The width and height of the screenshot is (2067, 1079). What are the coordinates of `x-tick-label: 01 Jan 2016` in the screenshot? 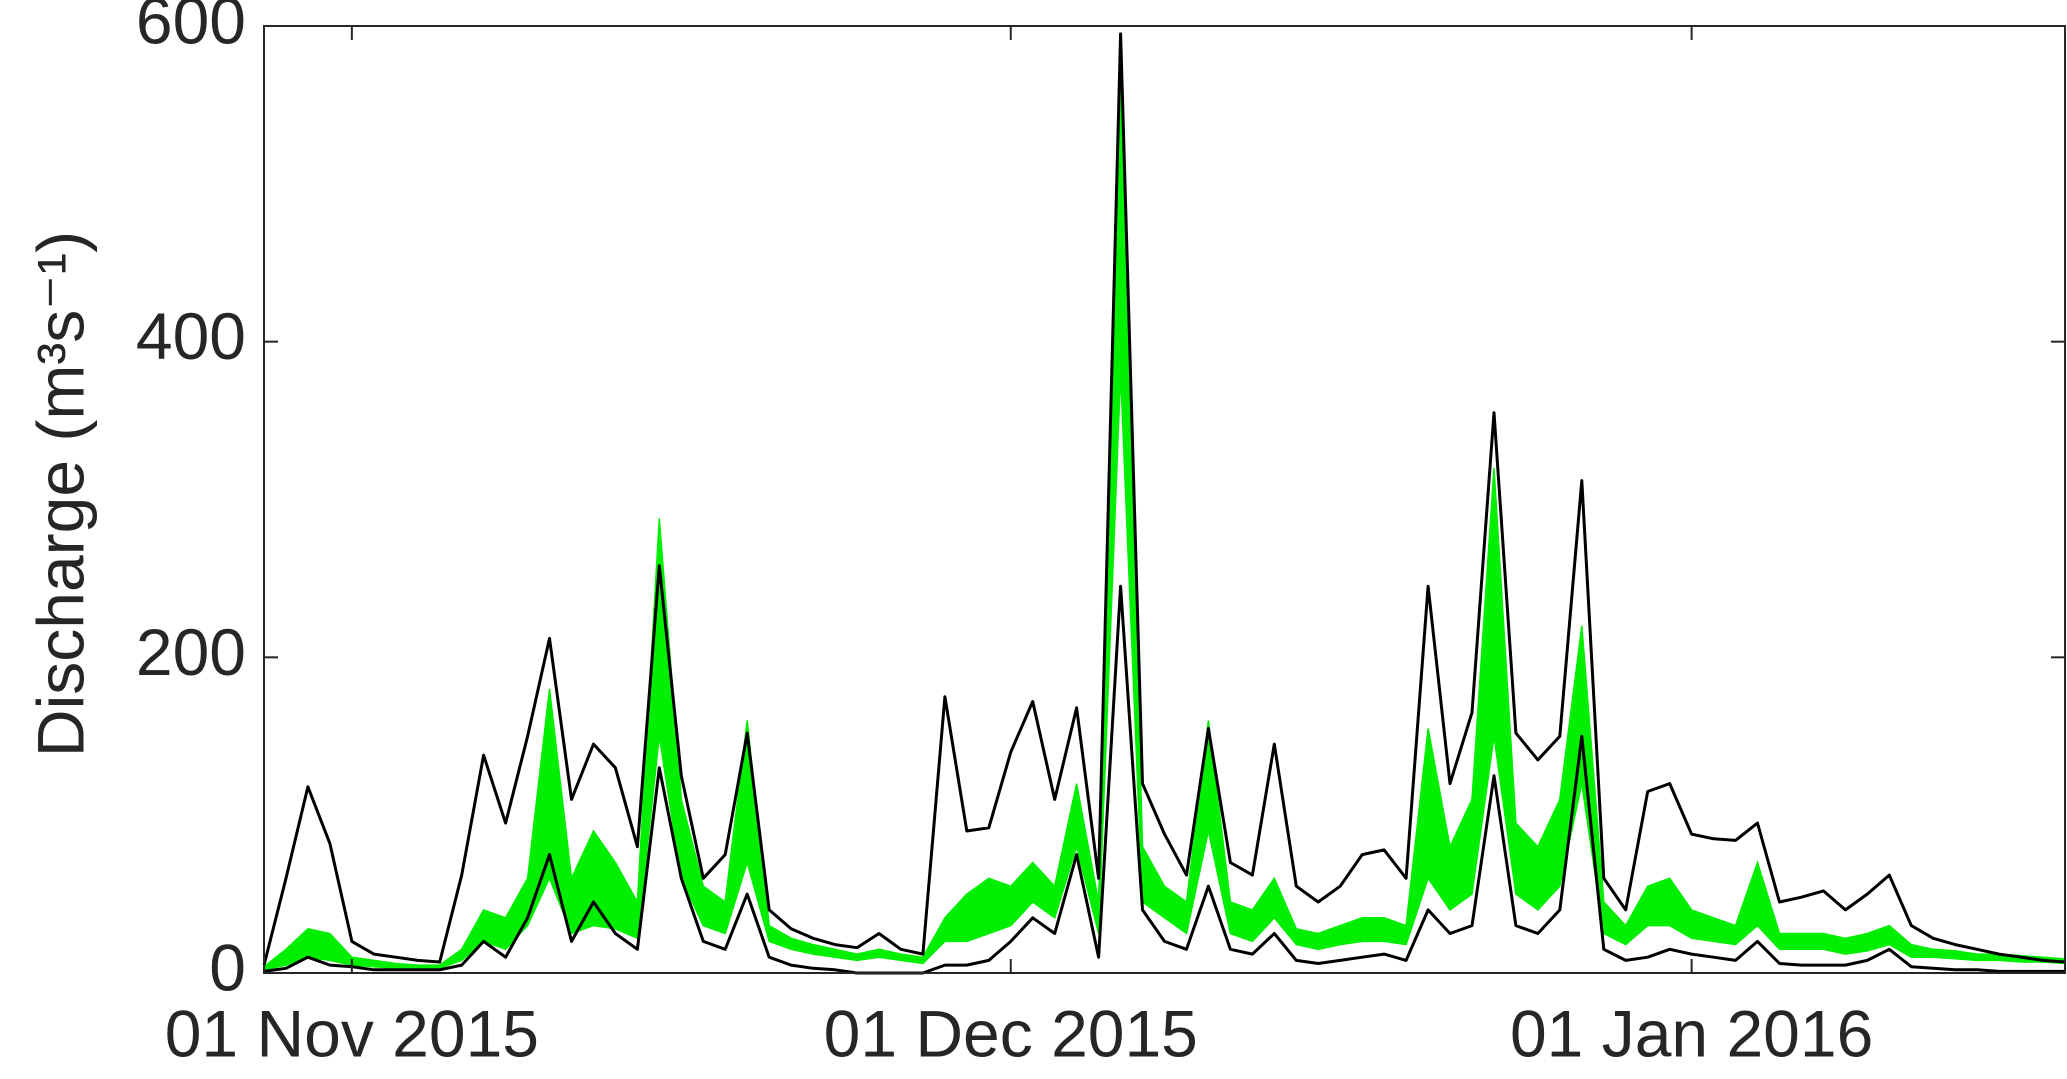 It's located at (1691, 1033).